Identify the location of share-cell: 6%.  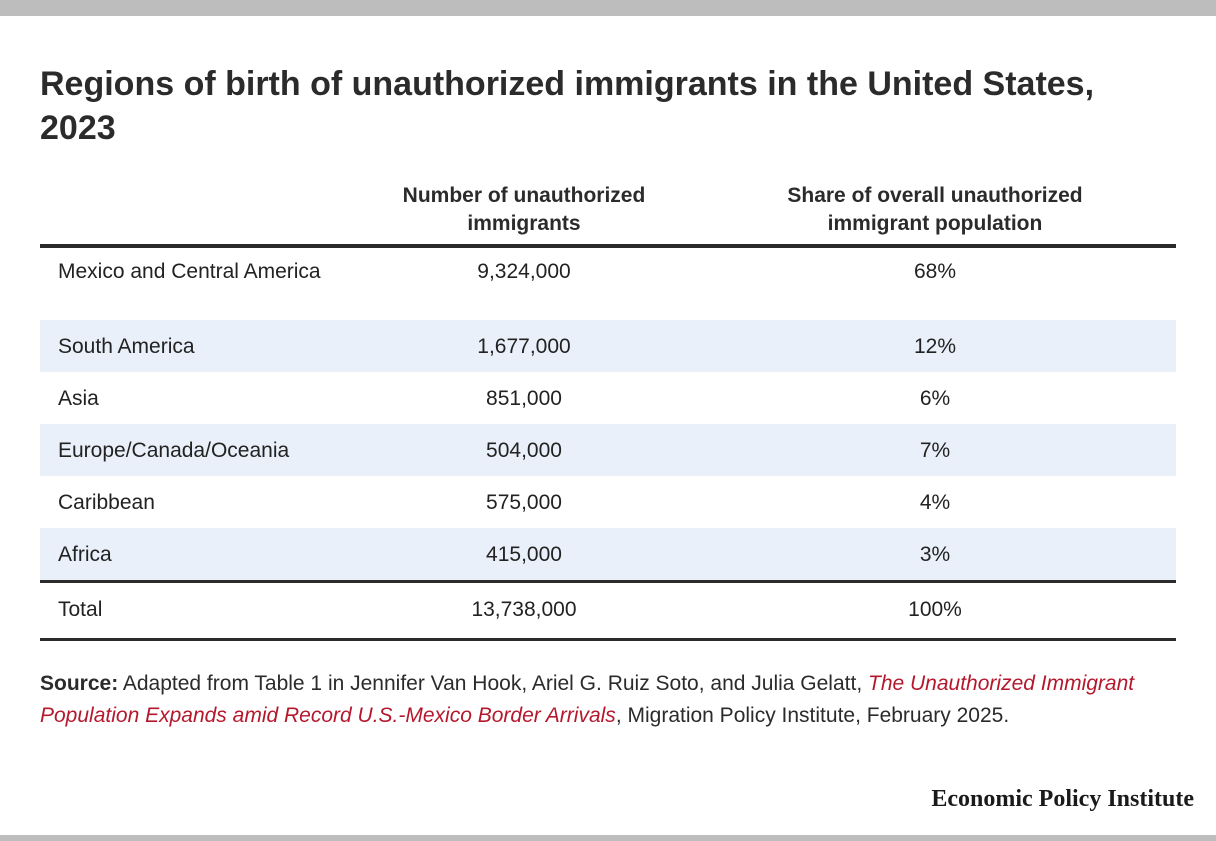
(935, 398).